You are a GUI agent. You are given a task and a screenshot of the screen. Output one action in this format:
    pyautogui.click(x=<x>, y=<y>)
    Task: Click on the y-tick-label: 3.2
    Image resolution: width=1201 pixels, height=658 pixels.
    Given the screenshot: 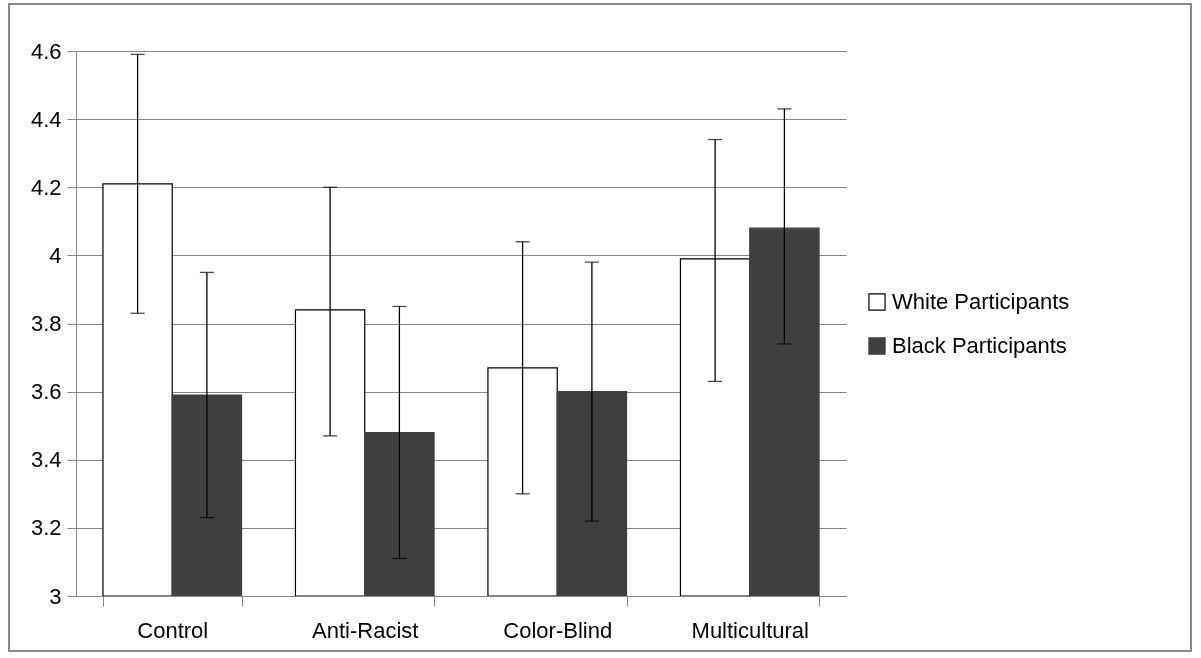 What is the action you would take?
    pyautogui.click(x=46, y=528)
    